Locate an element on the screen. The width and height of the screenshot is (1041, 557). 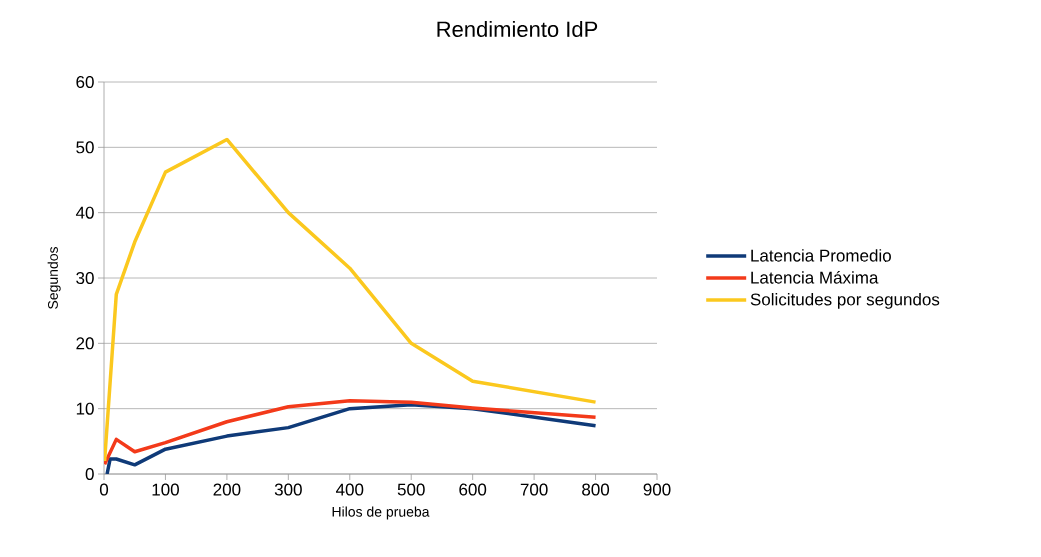
x-tick-label: 300 is located at coordinates (288, 489).